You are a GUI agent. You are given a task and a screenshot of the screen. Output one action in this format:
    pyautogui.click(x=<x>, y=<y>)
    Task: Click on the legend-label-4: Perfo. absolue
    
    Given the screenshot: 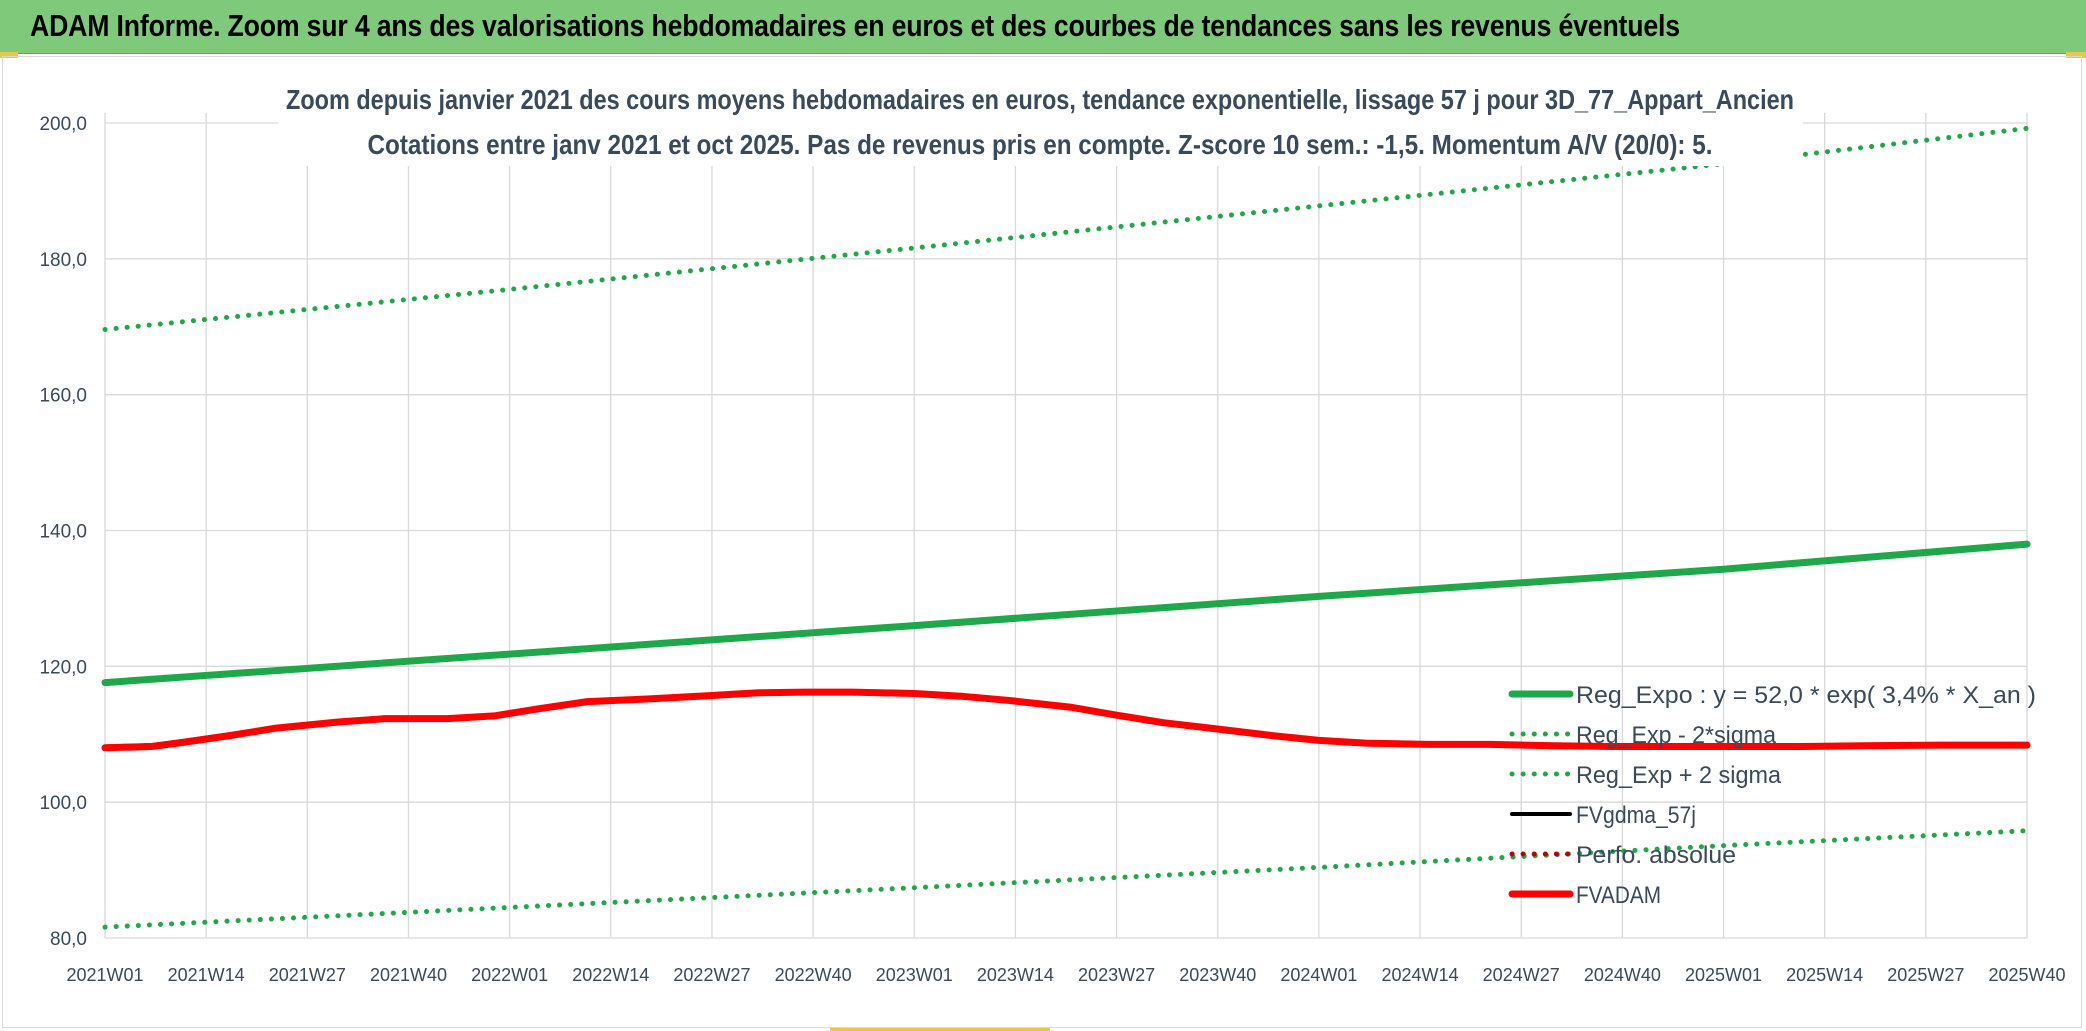 What is the action you would take?
    pyautogui.click(x=1656, y=855)
    